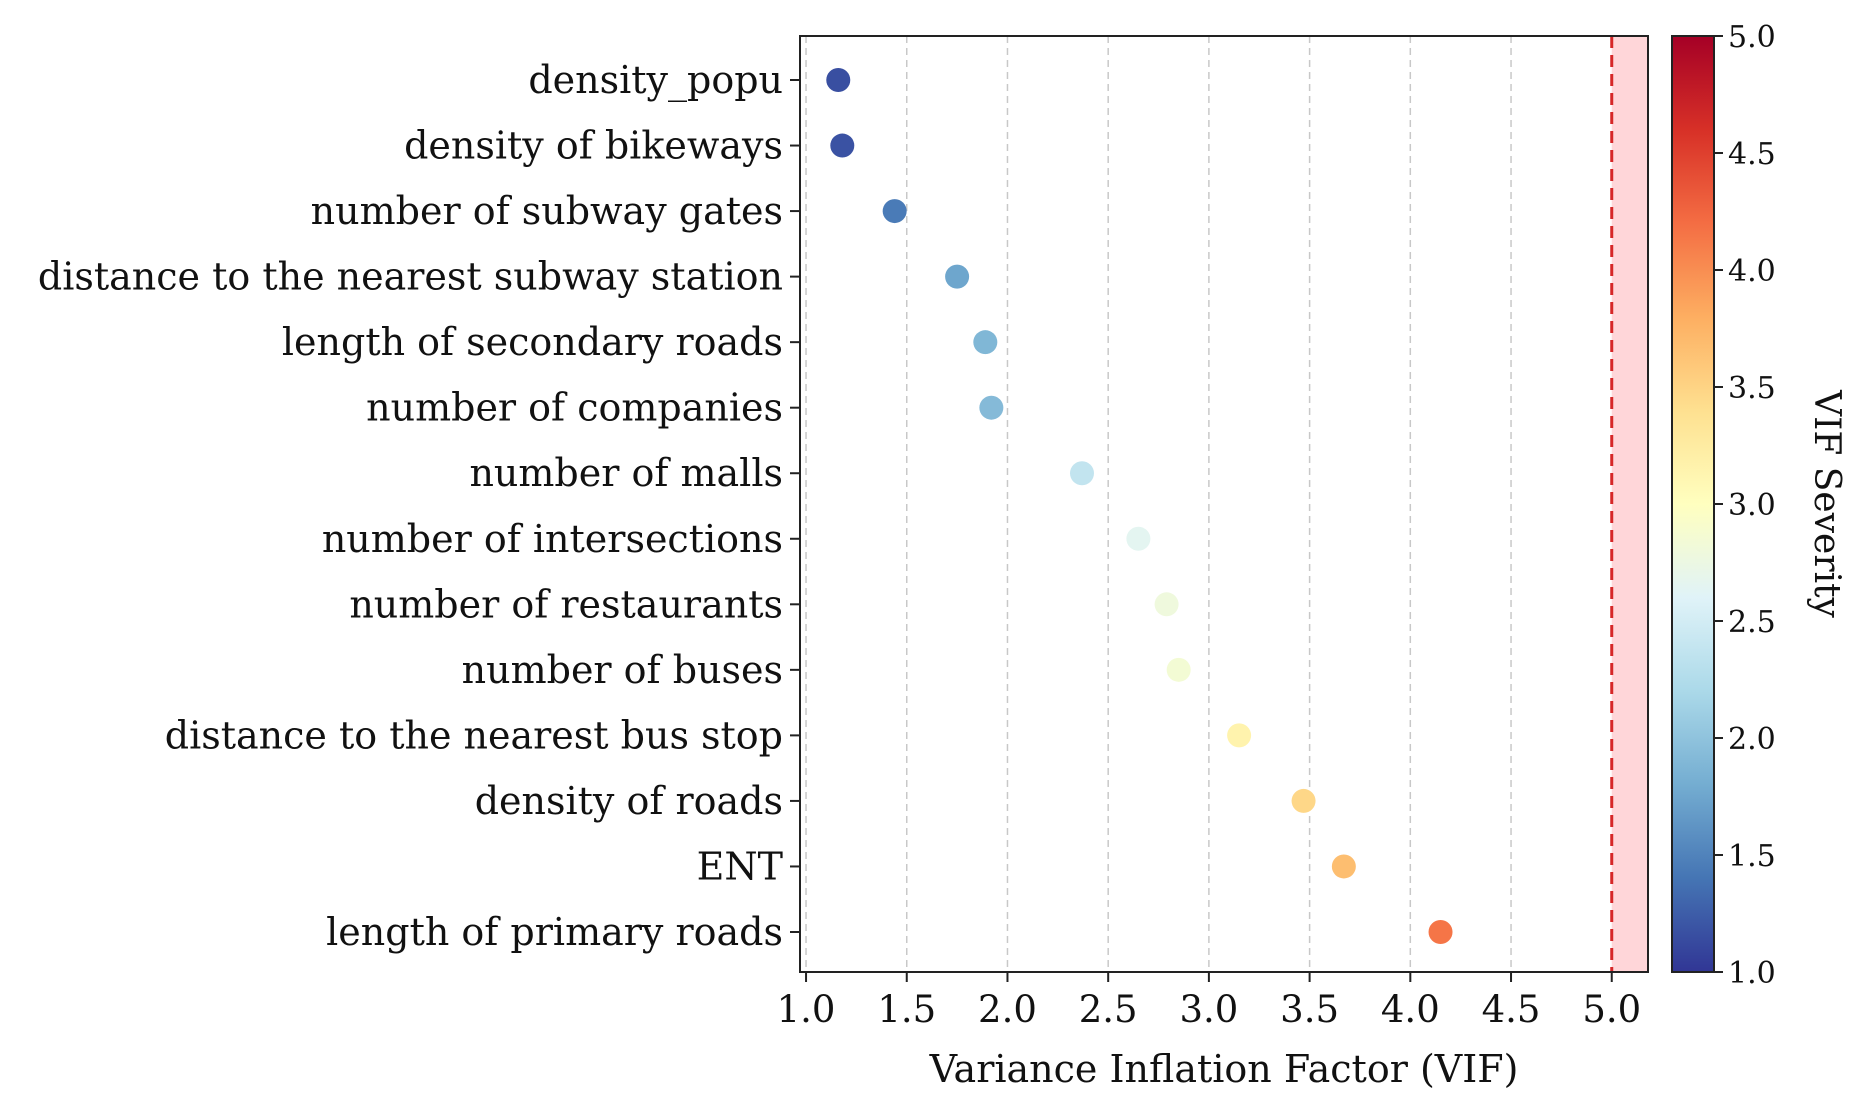  I want to click on colorbar-tick-label: 1.5, so click(1752, 856).